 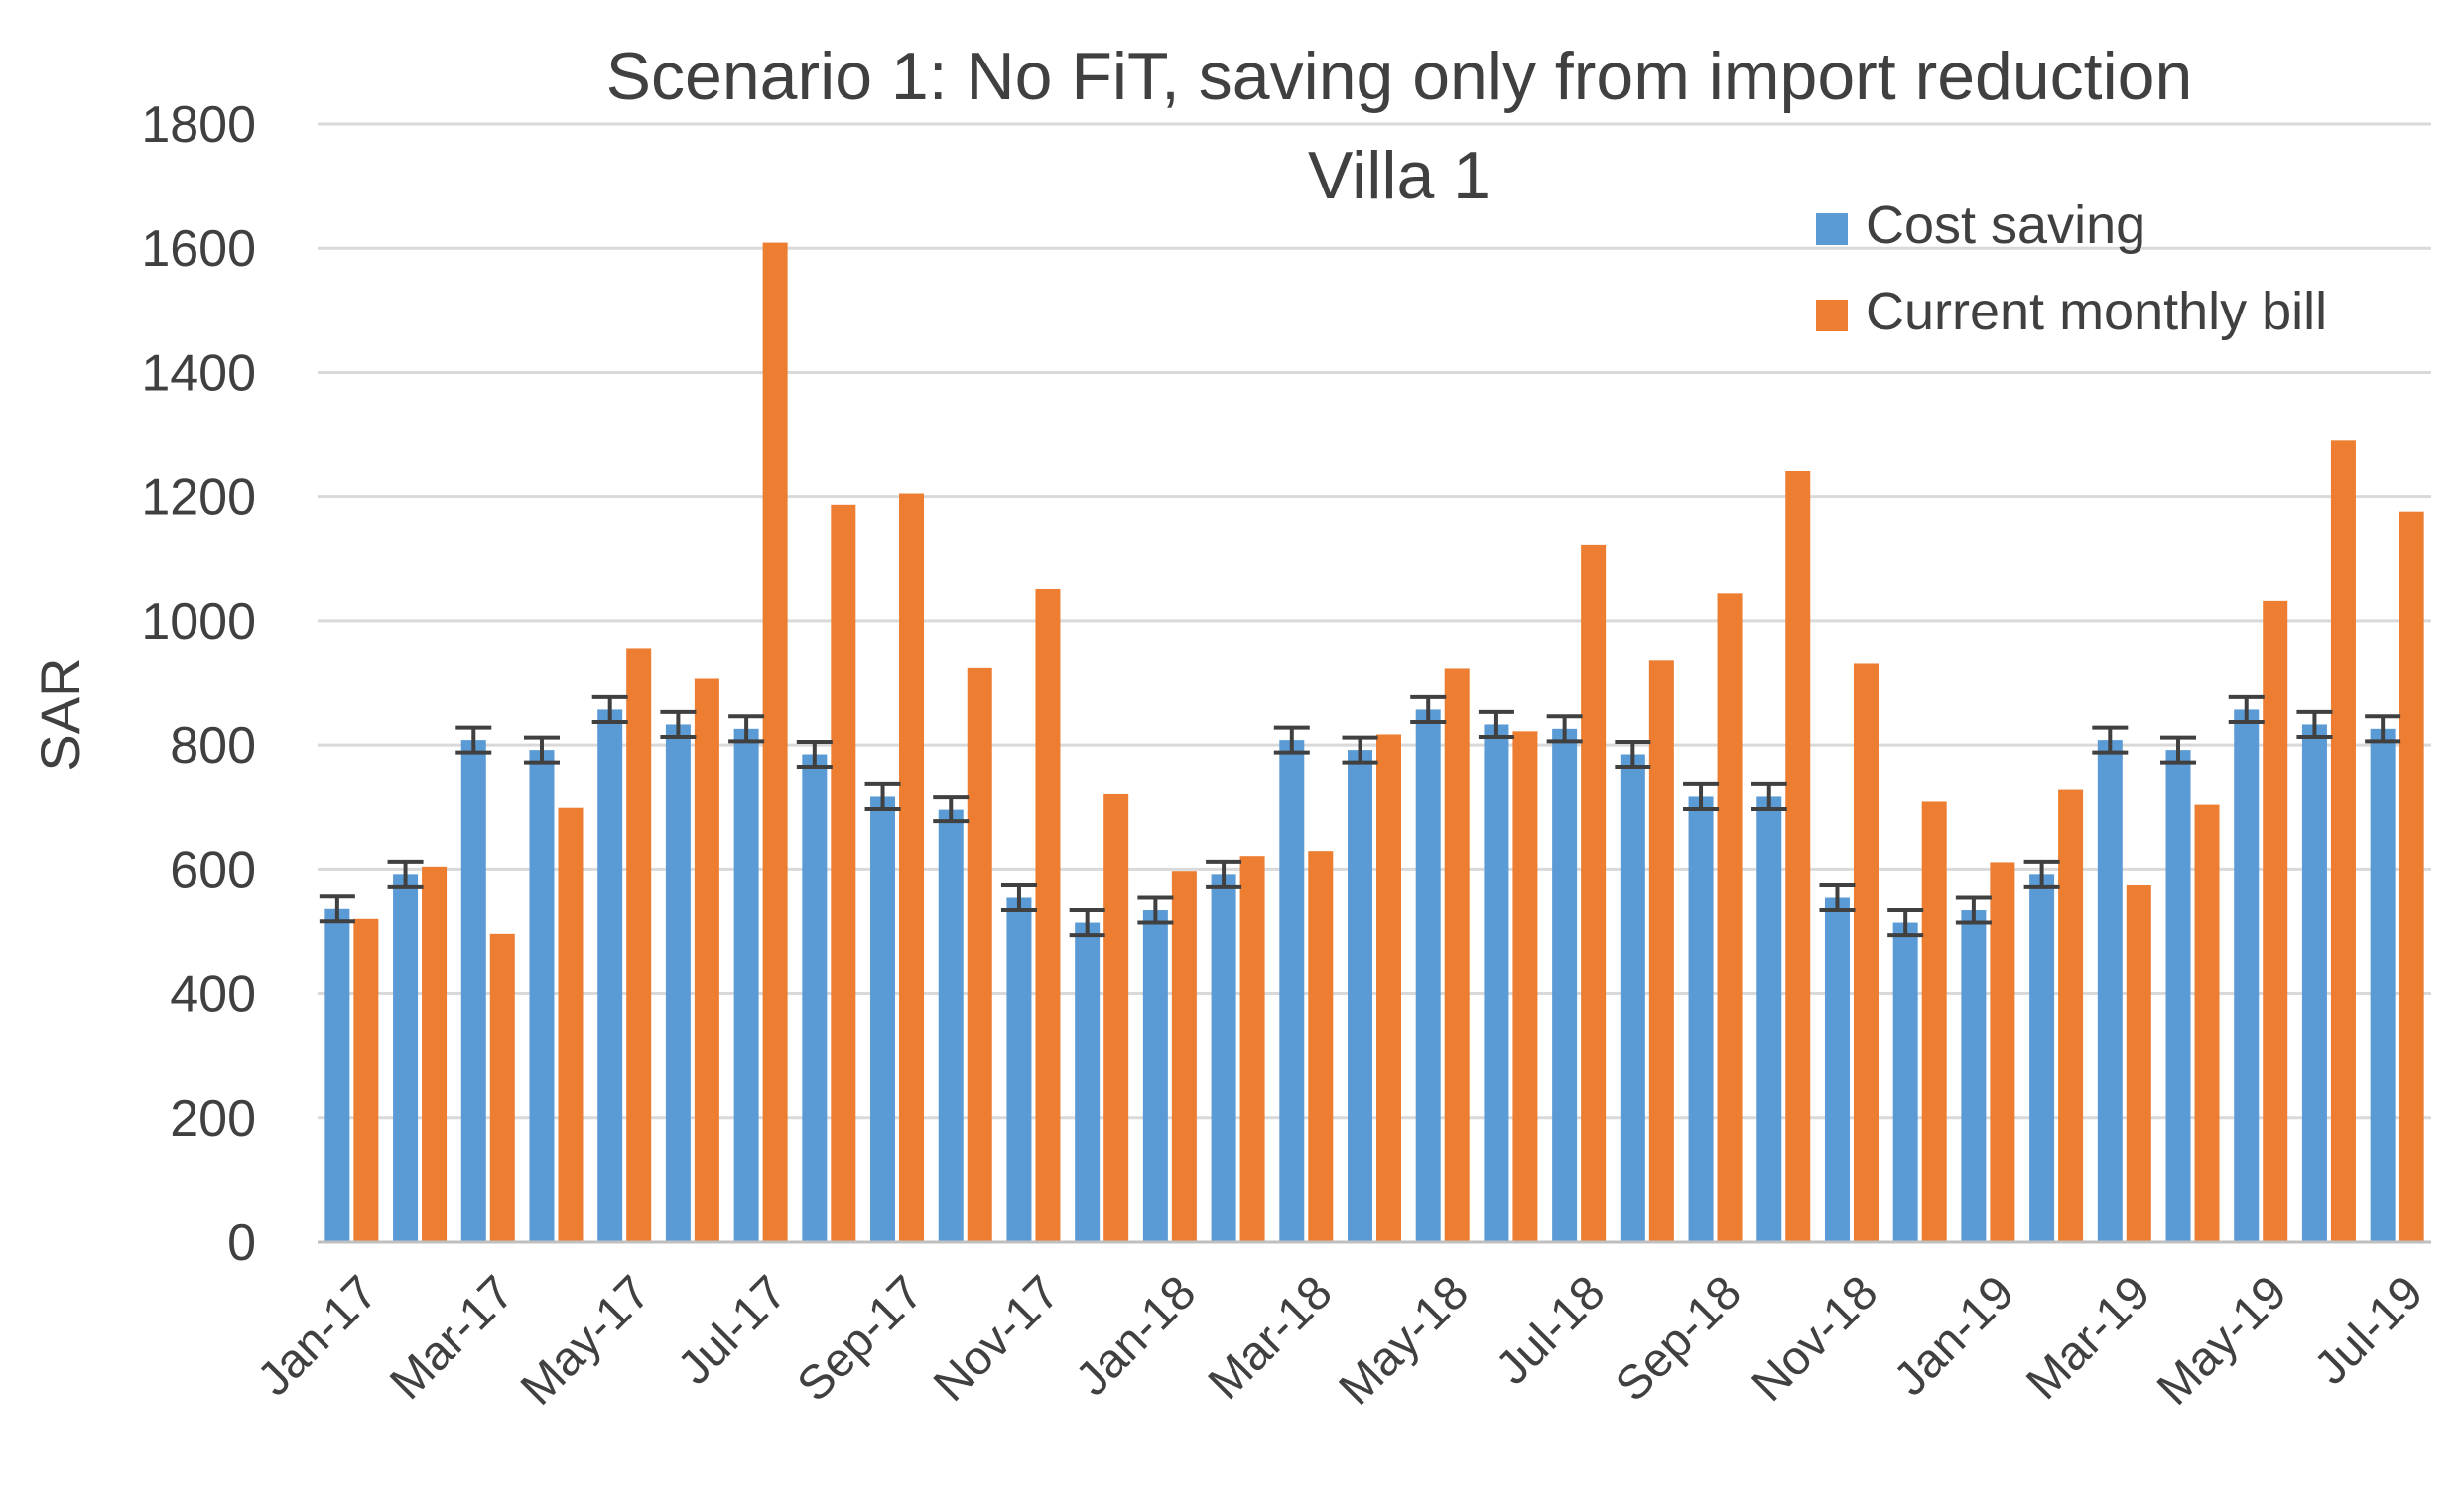 What do you see at coordinates (2368, 1330) in the screenshot?
I see `x-tick-label: Jul-19` at bounding box center [2368, 1330].